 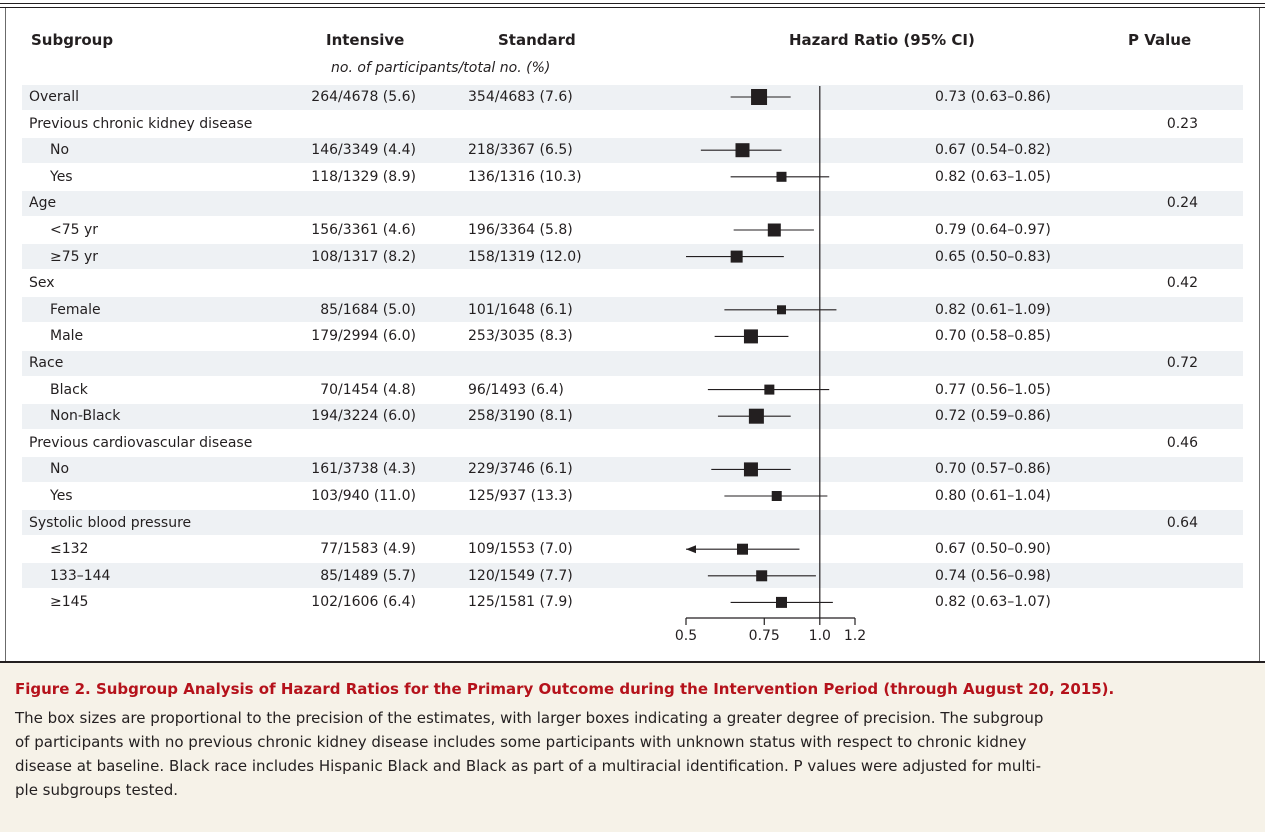 I want to click on hazard-ratio-text: 0.74 (0.56–0.98), so click(x=993, y=575).